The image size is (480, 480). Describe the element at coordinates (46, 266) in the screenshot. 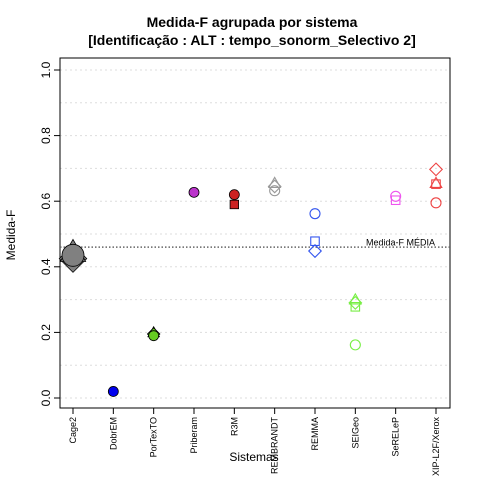

I see `y-tick-label: 0.4` at that location.